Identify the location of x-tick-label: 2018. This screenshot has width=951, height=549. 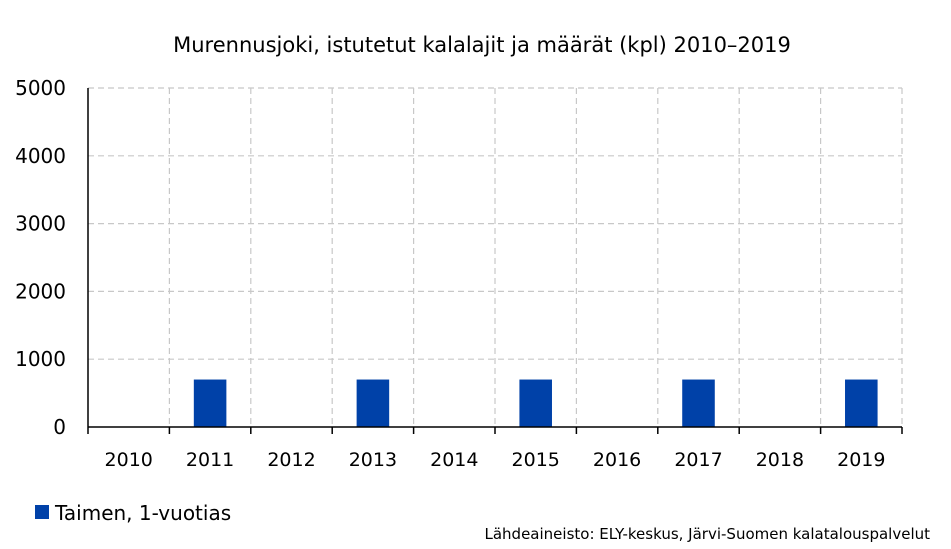
(780, 460).